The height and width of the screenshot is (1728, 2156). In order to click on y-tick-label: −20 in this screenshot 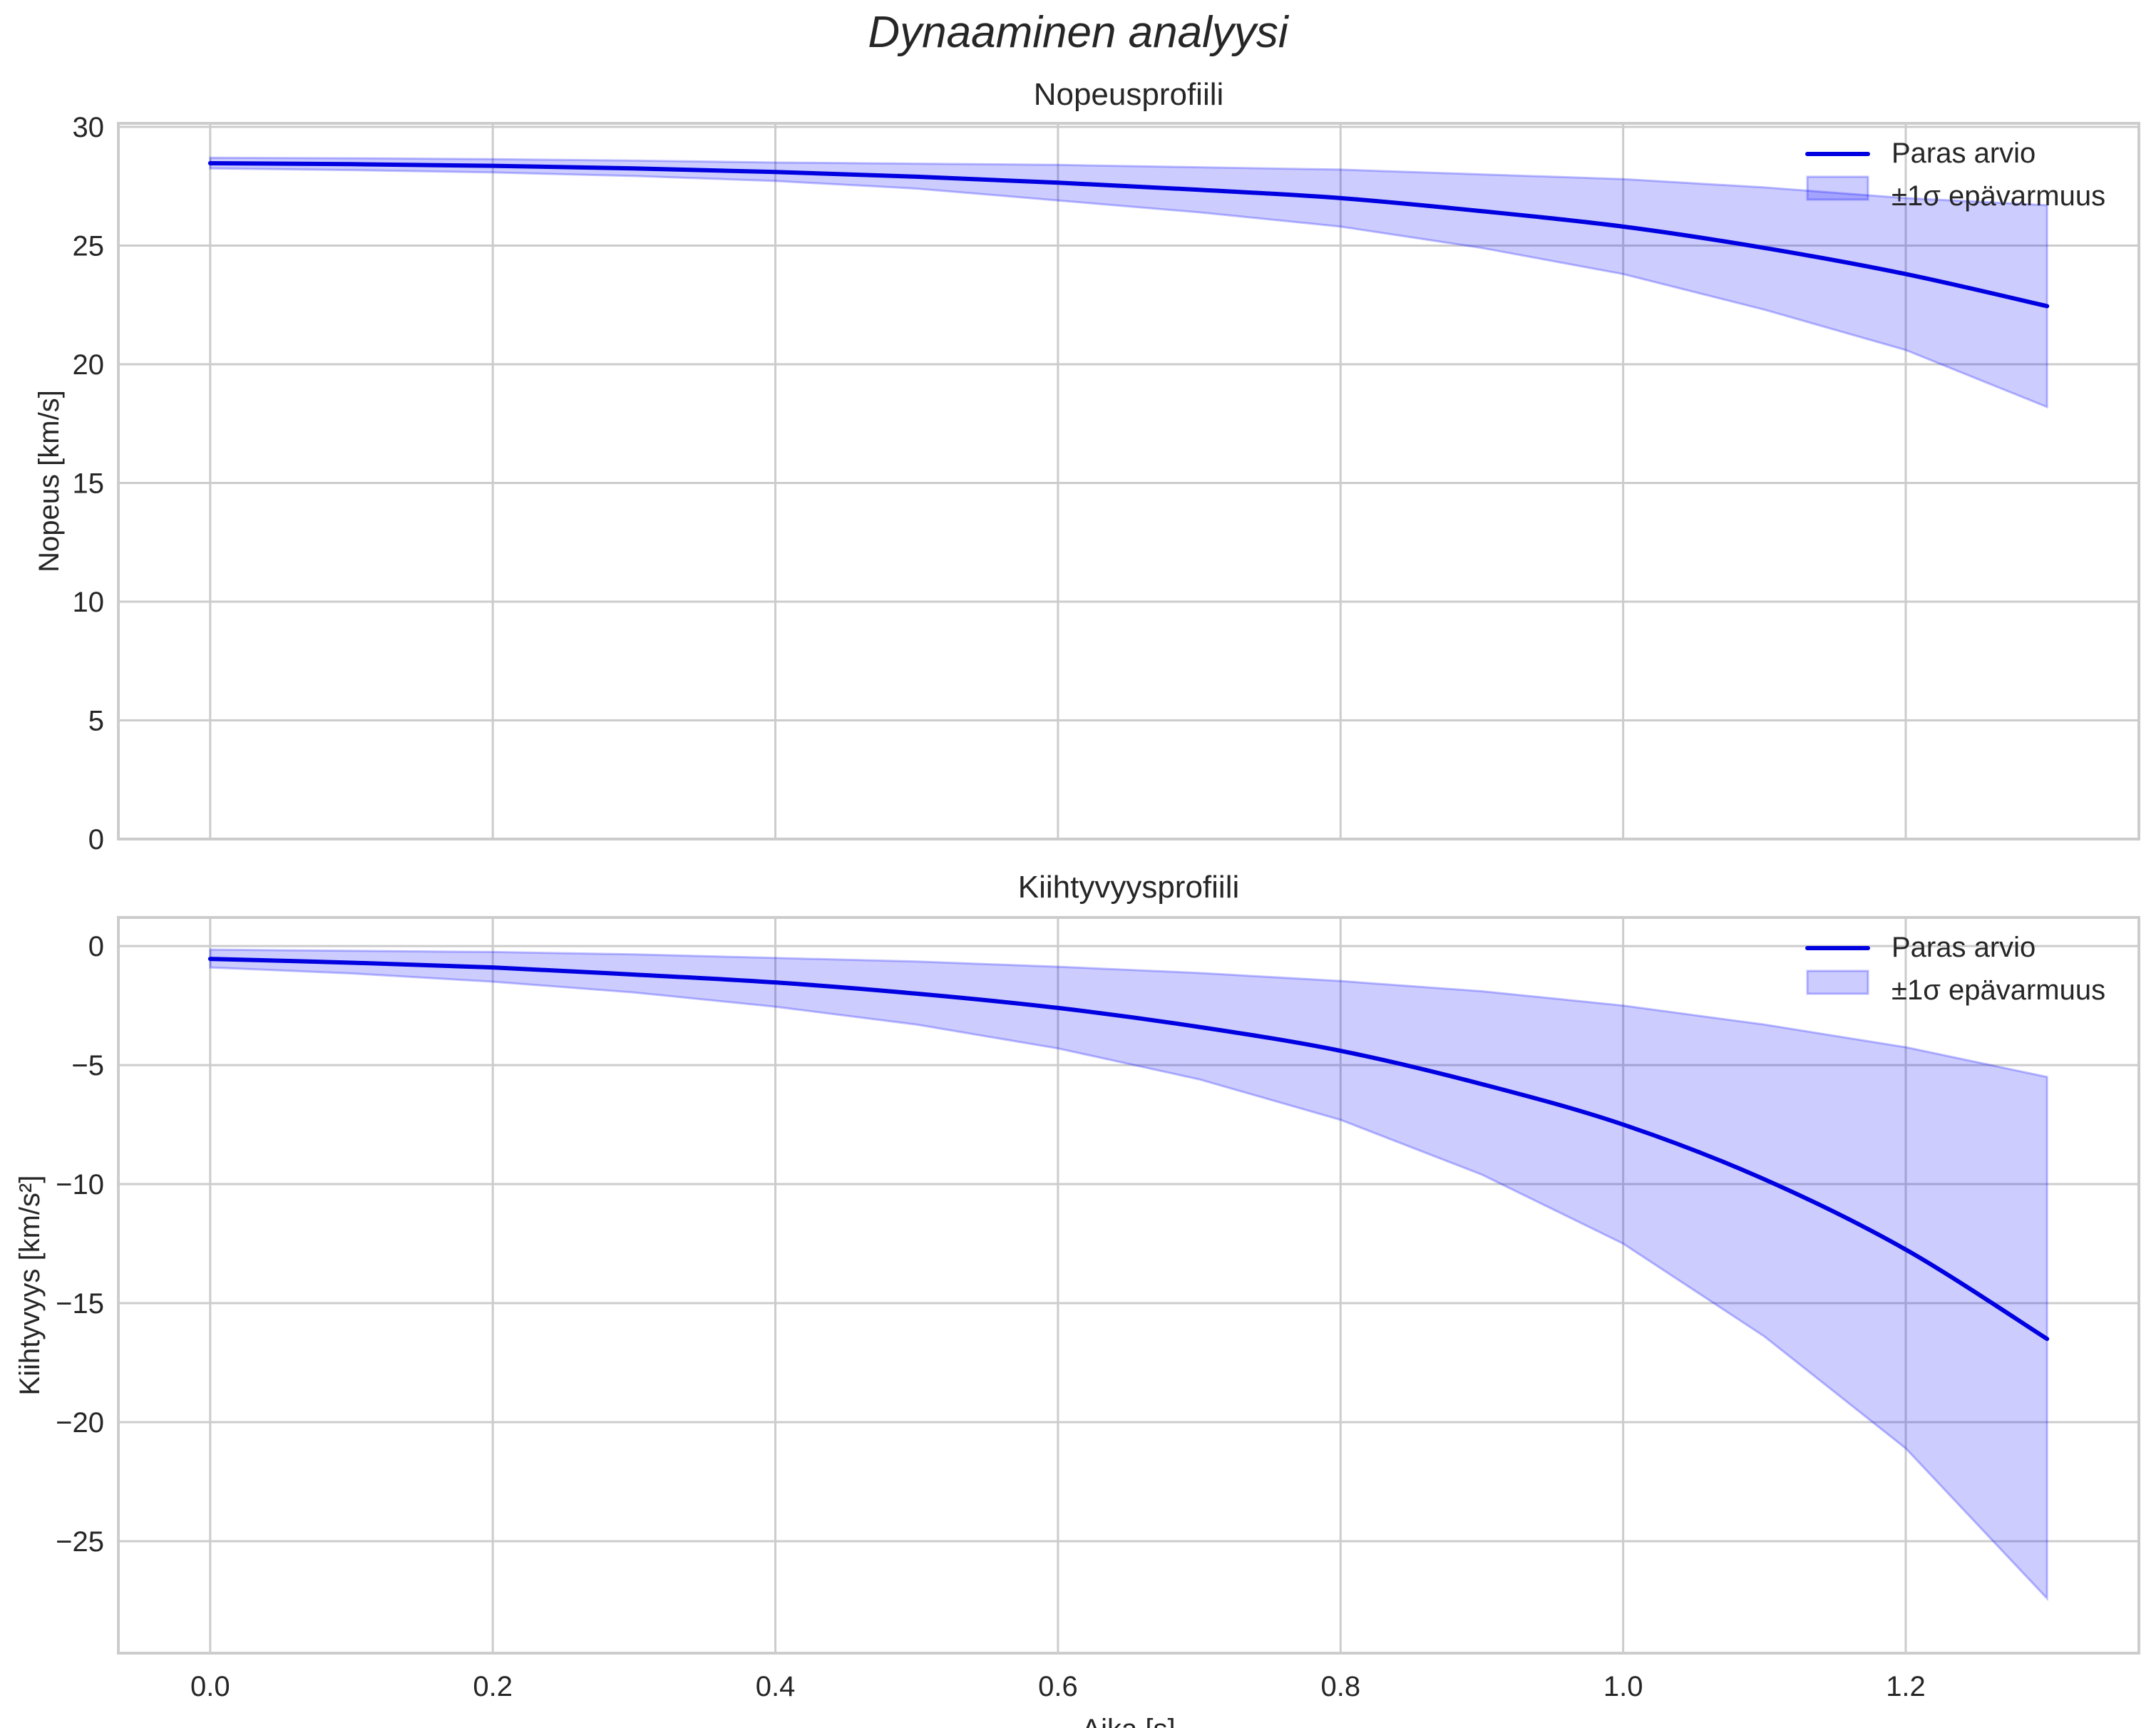, I will do `click(80, 1423)`.